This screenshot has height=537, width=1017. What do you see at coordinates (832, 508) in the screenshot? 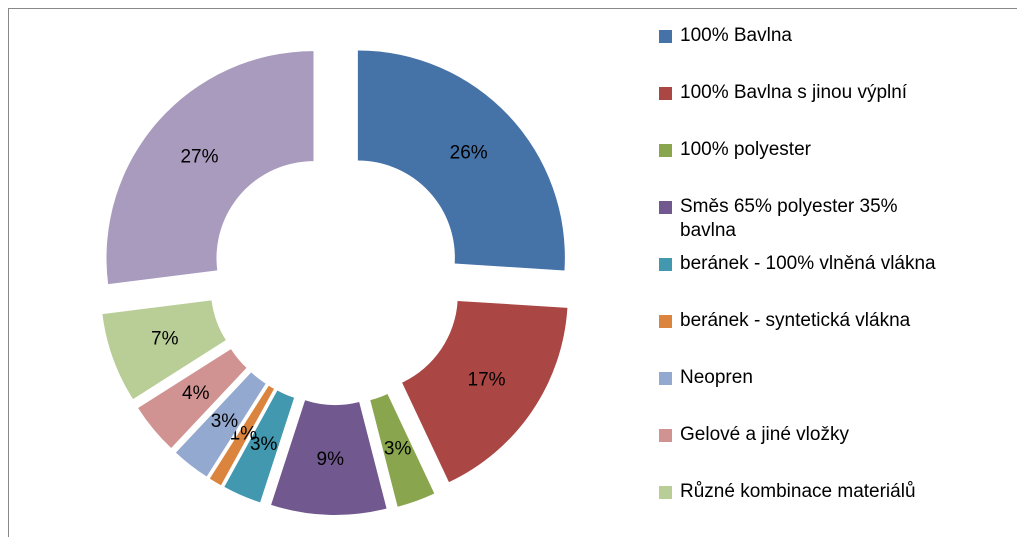
I see `legend-item: Různé kombinace materiálů` at bounding box center [832, 508].